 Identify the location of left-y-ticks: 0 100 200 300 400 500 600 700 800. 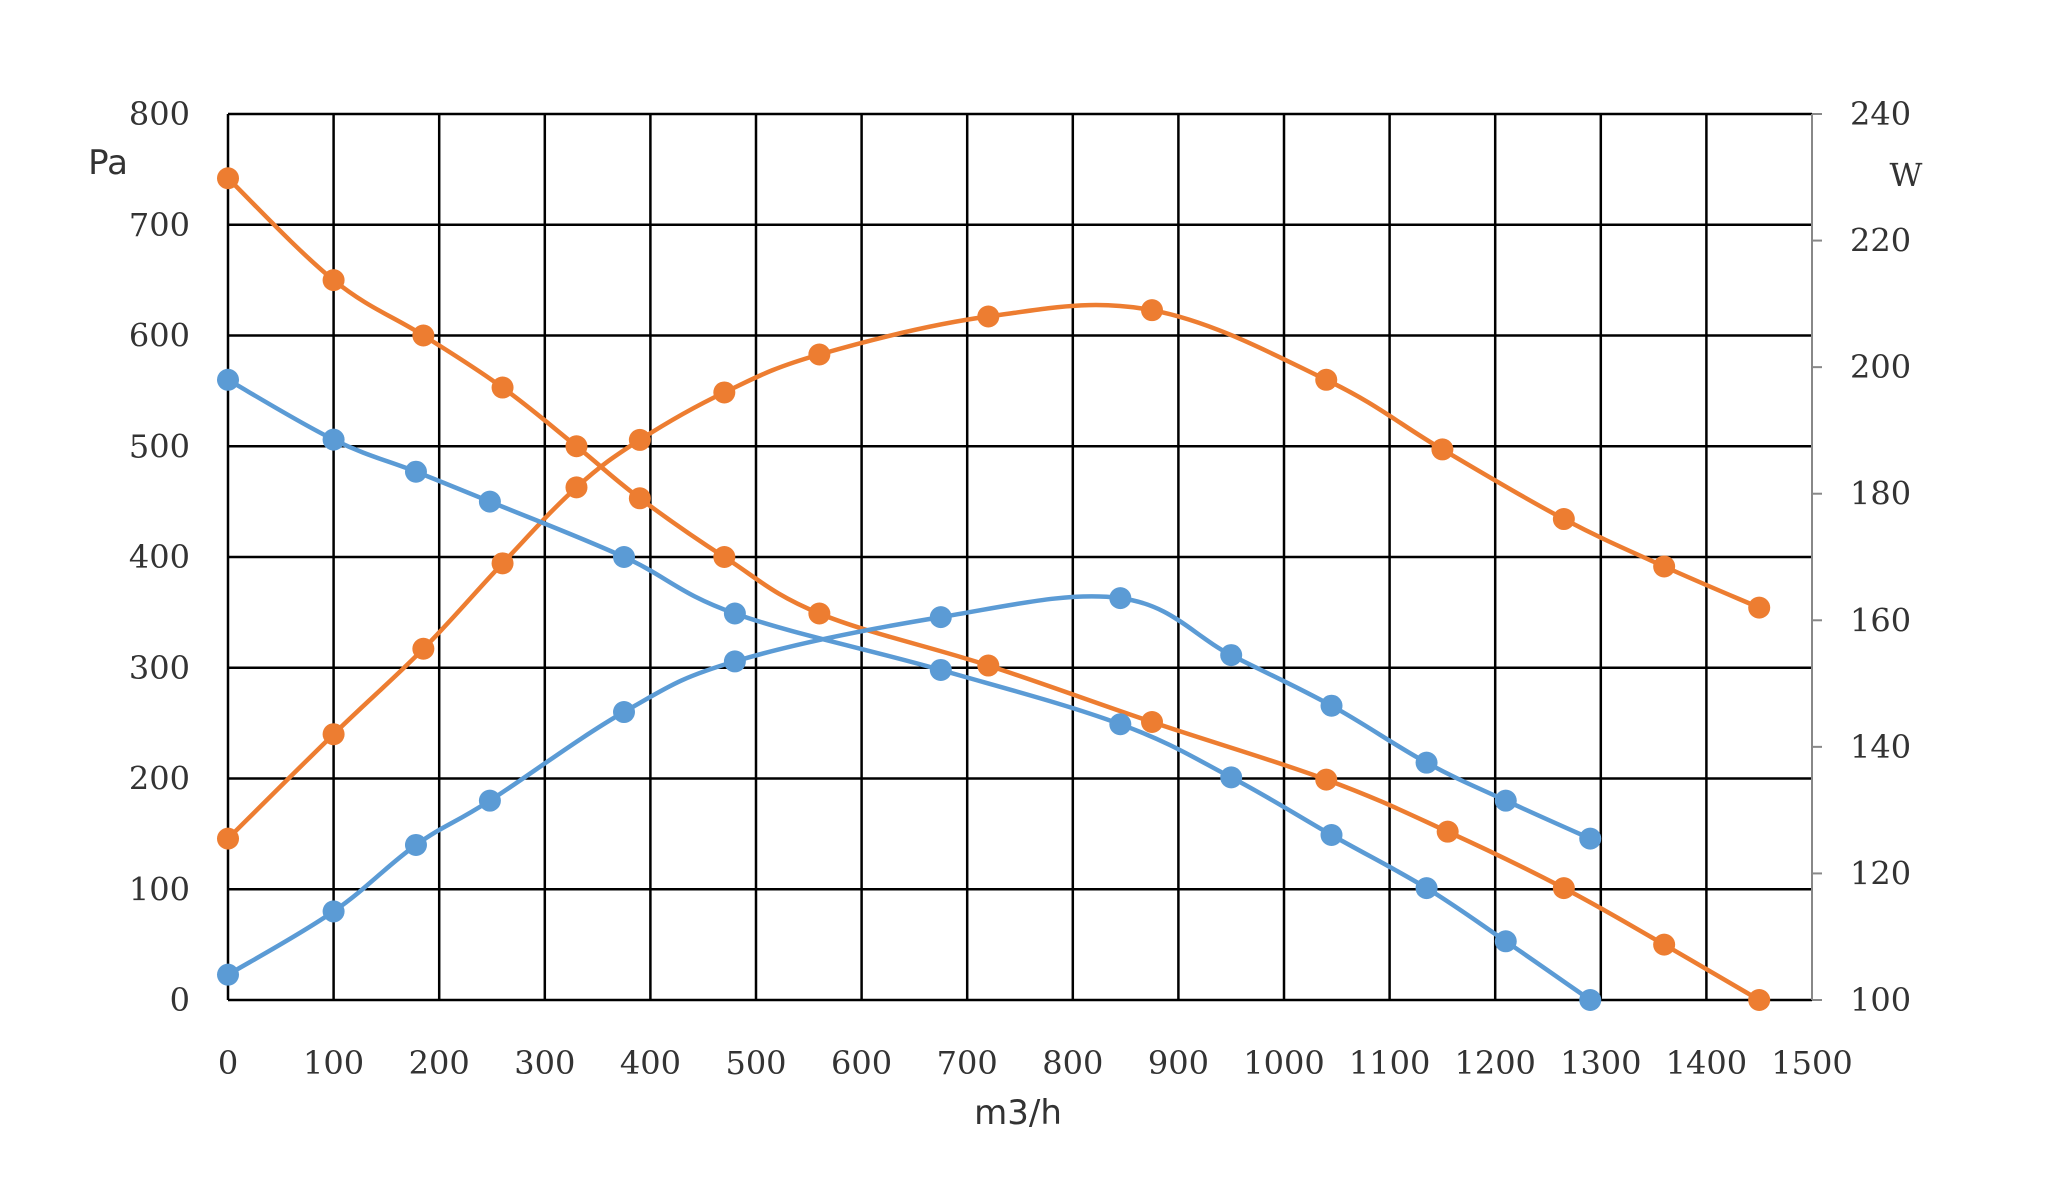
(159, 557).